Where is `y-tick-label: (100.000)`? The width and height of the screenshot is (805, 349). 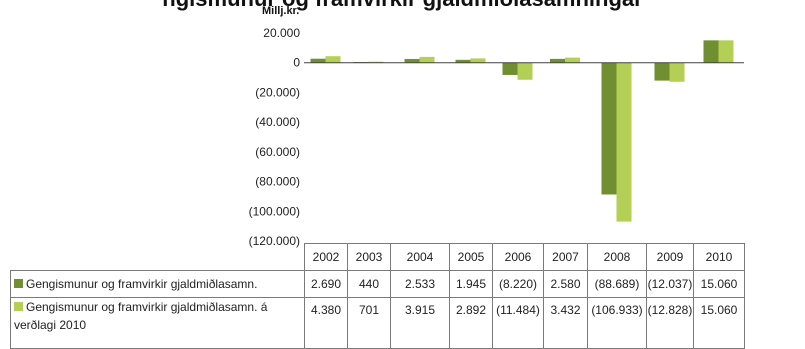
y-tick-label: (100.000) is located at coordinates (274, 211).